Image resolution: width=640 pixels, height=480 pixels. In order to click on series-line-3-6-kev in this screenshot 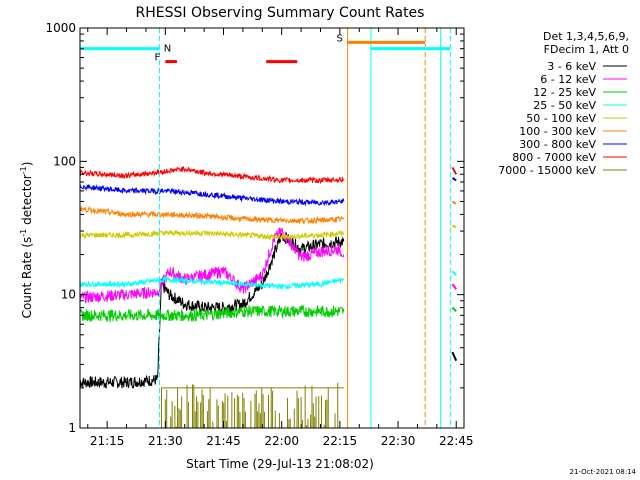, I will do `click(212, 310)`.